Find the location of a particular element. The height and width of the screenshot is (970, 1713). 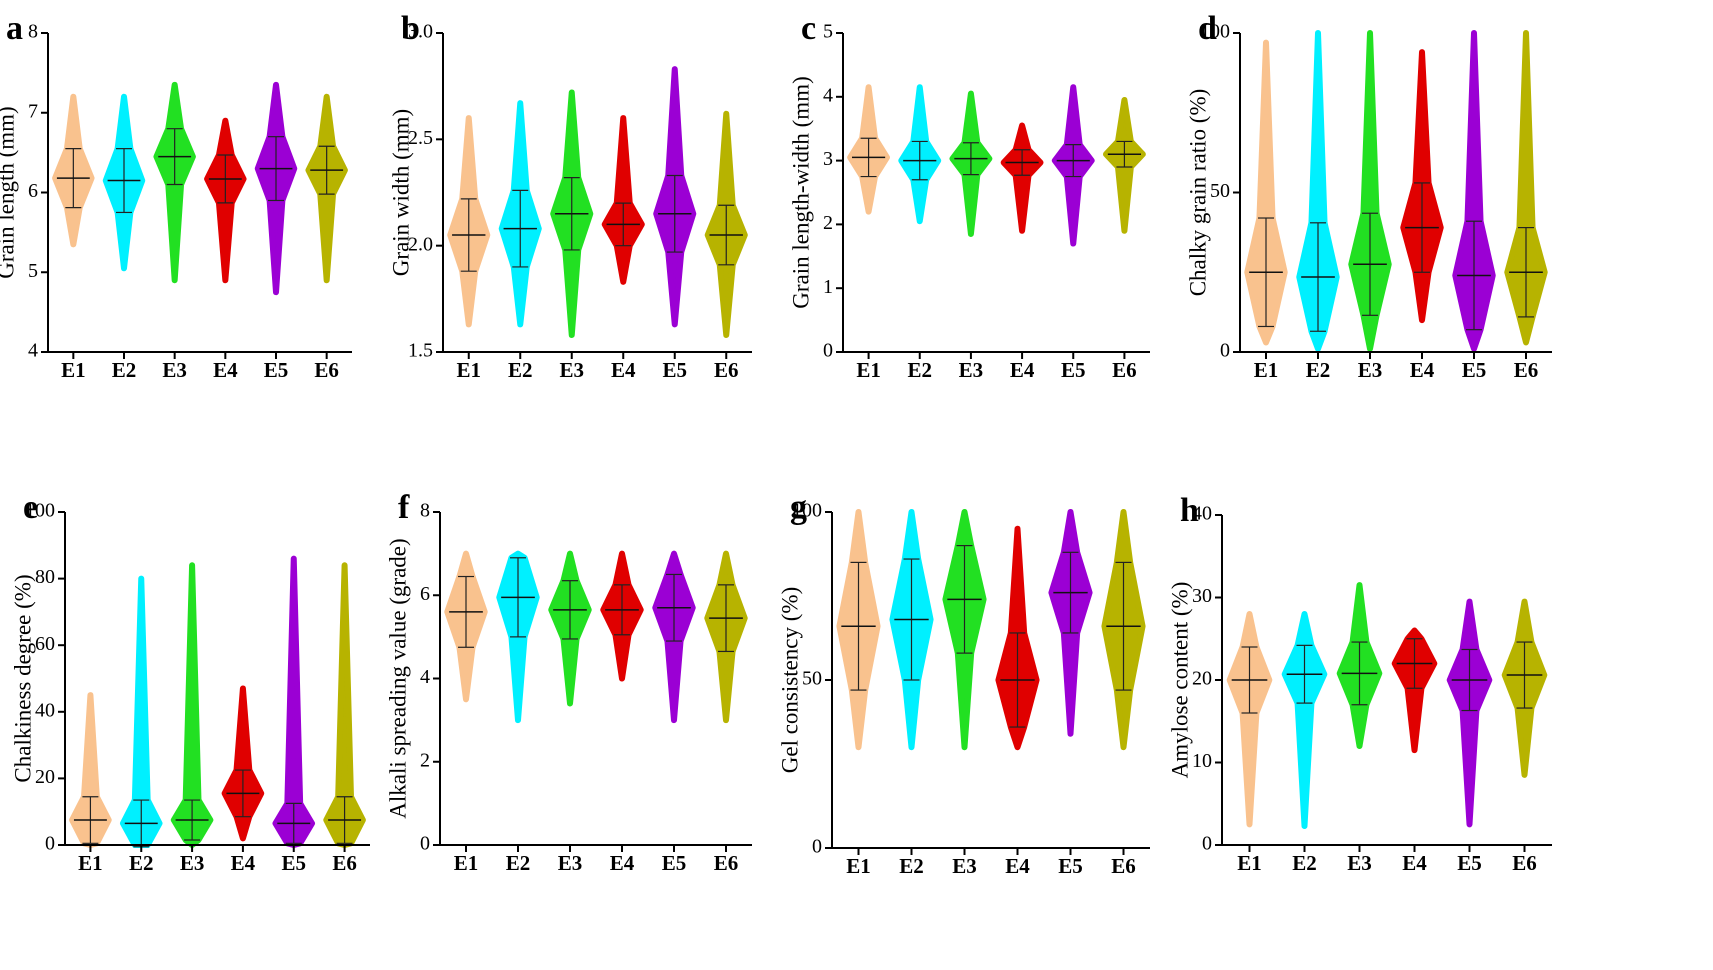

panel-label: f is located at coordinates (404, 507).